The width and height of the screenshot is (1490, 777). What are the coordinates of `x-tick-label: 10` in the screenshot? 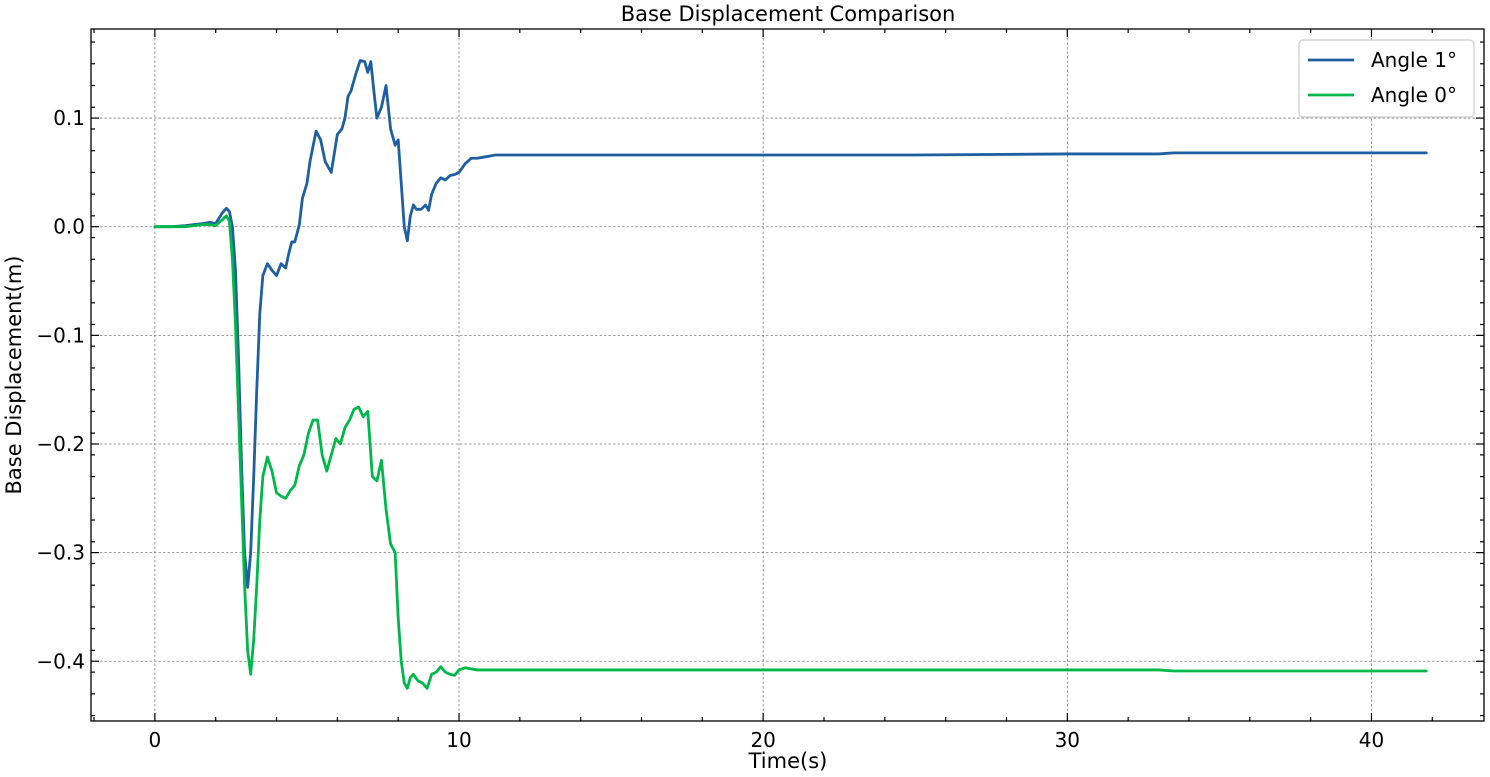 It's located at (458, 740).